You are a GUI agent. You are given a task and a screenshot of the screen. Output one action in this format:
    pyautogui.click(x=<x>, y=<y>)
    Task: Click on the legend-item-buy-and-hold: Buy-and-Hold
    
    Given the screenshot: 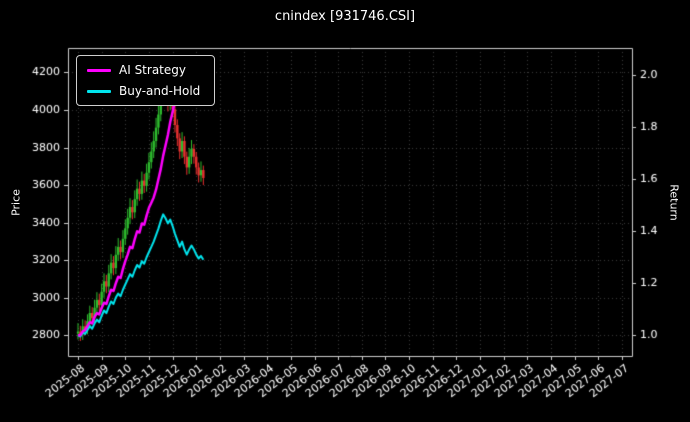 What is the action you would take?
    pyautogui.click(x=143, y=91)
    